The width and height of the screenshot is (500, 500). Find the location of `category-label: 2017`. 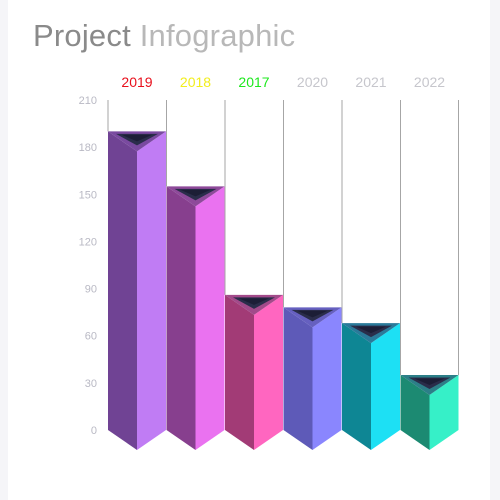

category-label: 2017 is located at coordinates (253, 82).